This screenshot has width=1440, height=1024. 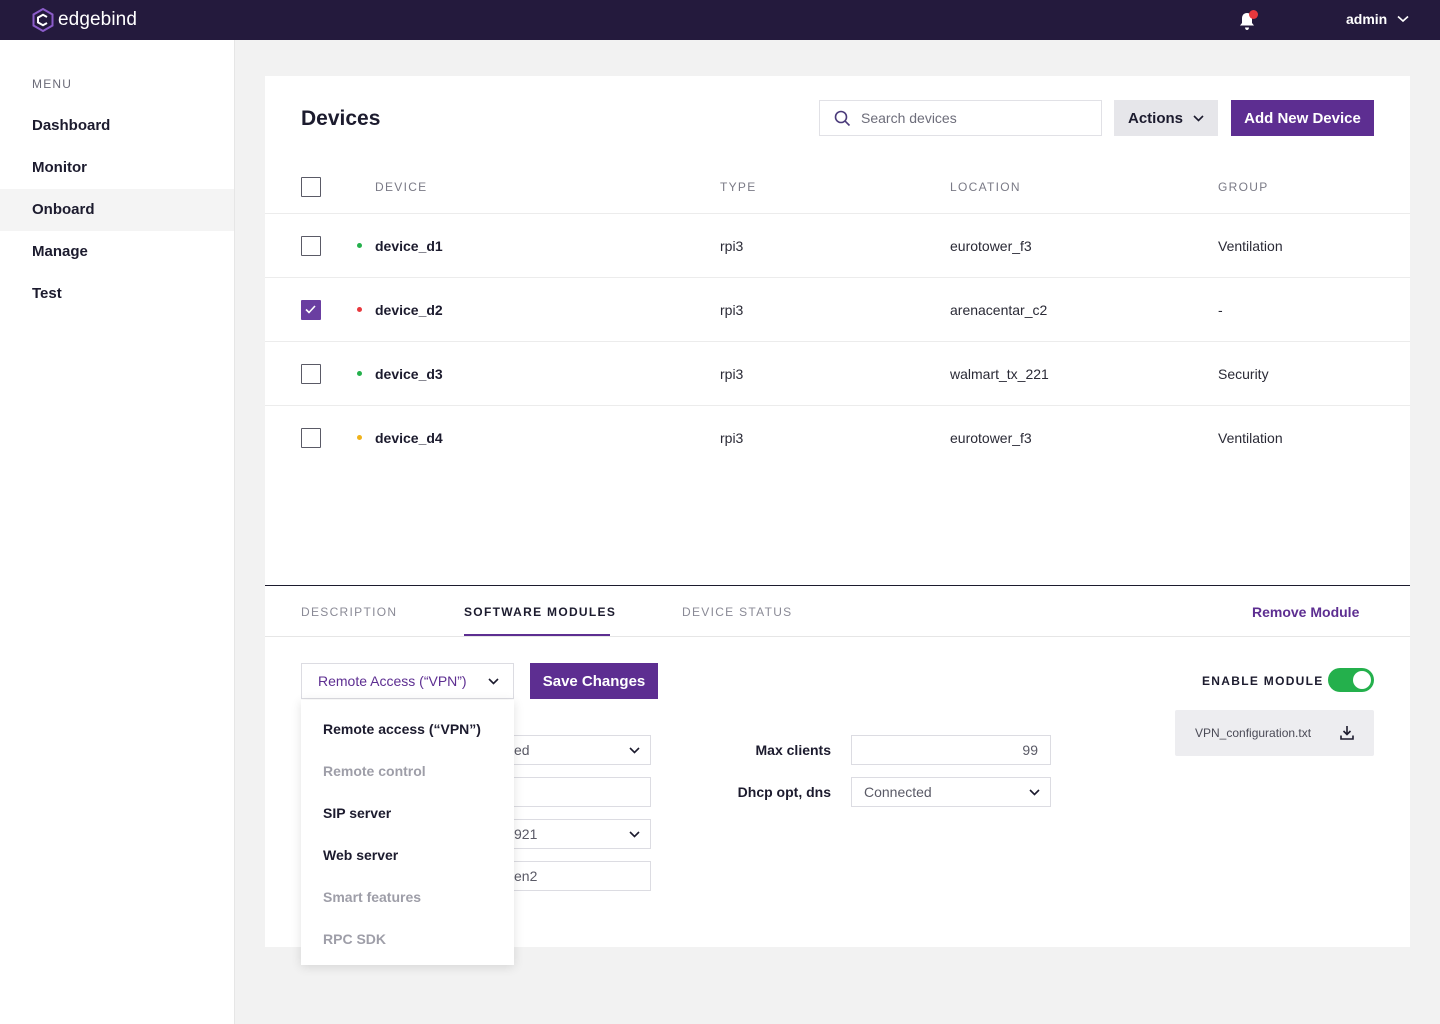 I want to click on status-error-indicator, so click(x=359, y=309).